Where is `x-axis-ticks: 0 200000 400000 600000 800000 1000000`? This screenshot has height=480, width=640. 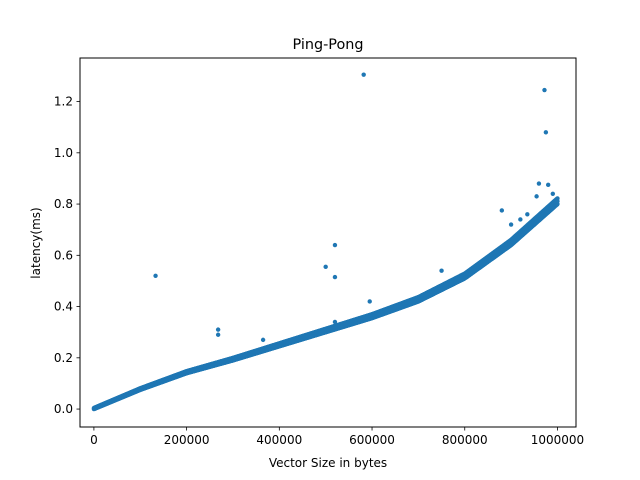 x-axis-ticks: 0 200000 400000 600000 800000 1000000 is located at coordinates (337, 437).